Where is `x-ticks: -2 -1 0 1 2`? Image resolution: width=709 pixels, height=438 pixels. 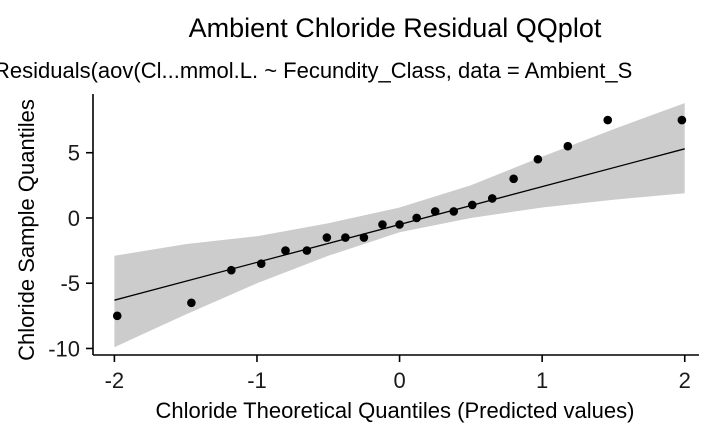 x-ticks: -2 -1 0 1 2 is located at coordinates (398, 374).